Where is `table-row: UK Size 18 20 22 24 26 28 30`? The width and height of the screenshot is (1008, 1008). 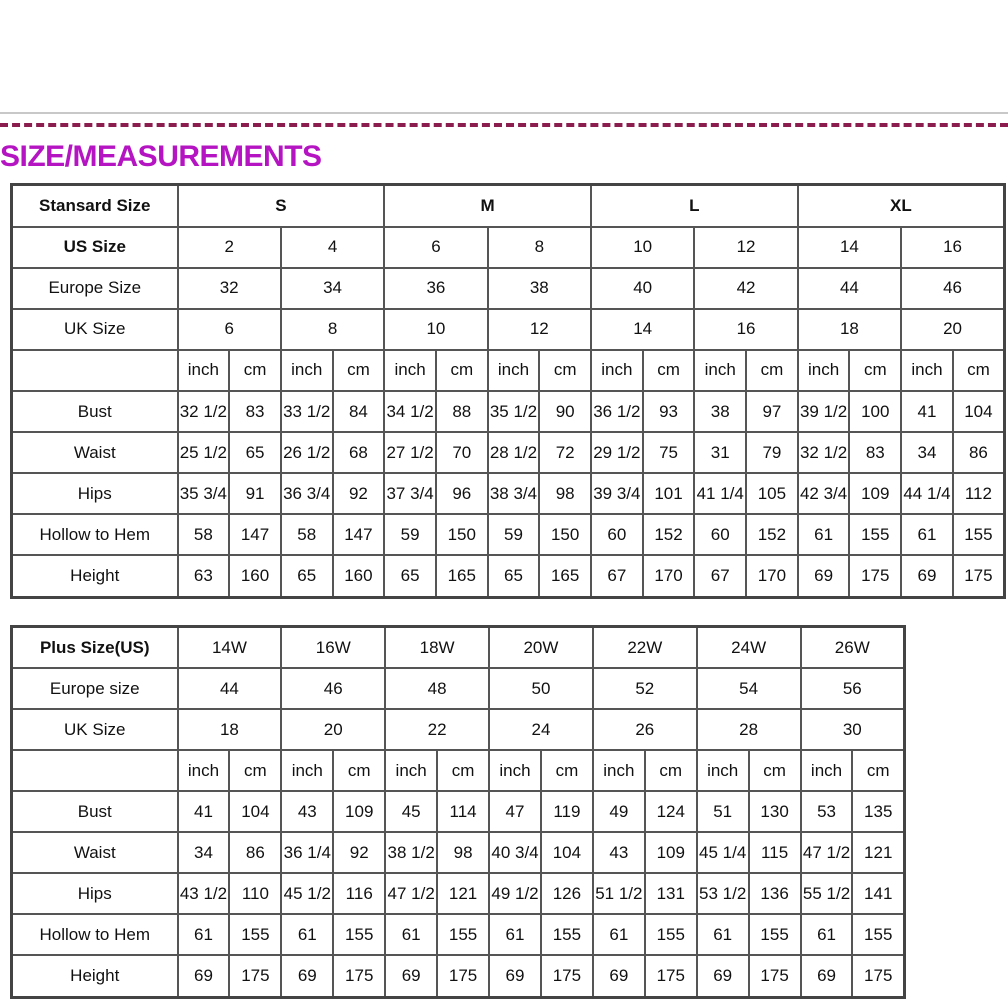 table-row: UK Size 18 20 22 24 26 28 30 is located at coordinates (458, 730).